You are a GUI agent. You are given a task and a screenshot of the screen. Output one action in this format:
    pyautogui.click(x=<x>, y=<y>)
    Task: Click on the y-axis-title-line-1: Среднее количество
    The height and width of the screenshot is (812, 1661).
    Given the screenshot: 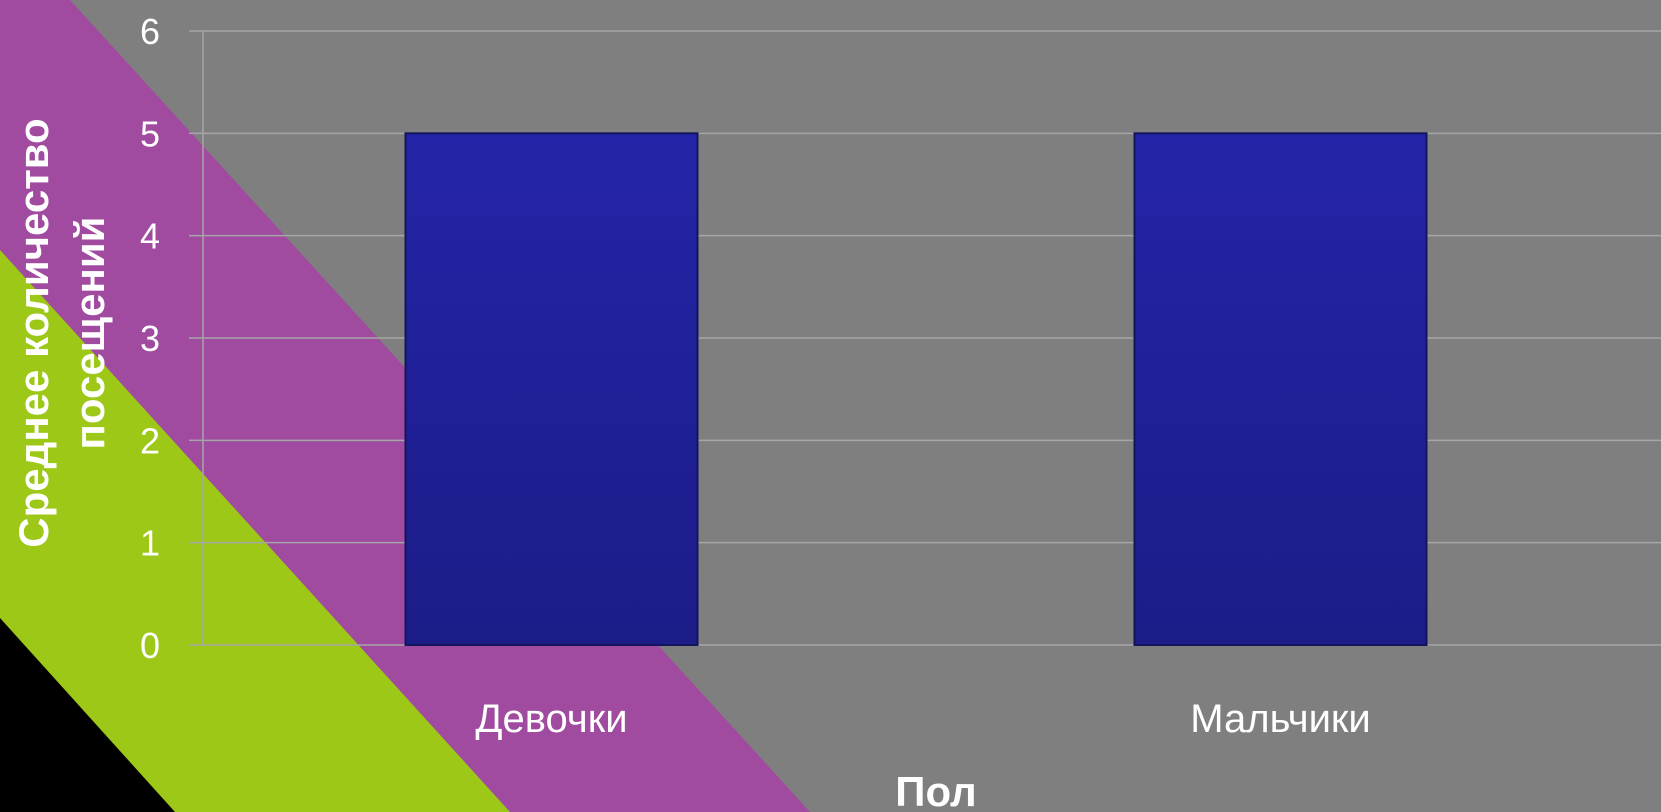 What is the action you would take?
    pyautogui.click(x=33, y=332)
    